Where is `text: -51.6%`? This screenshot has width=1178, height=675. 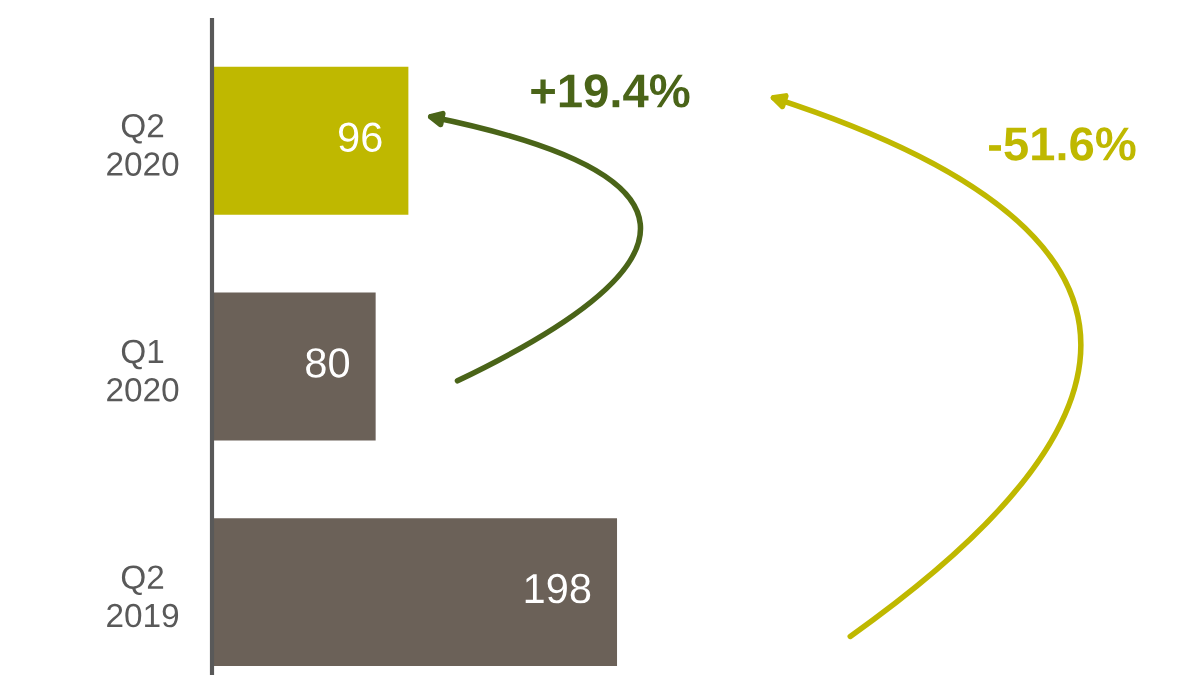 text: -51.6% is located at coordinates (1062, 144).